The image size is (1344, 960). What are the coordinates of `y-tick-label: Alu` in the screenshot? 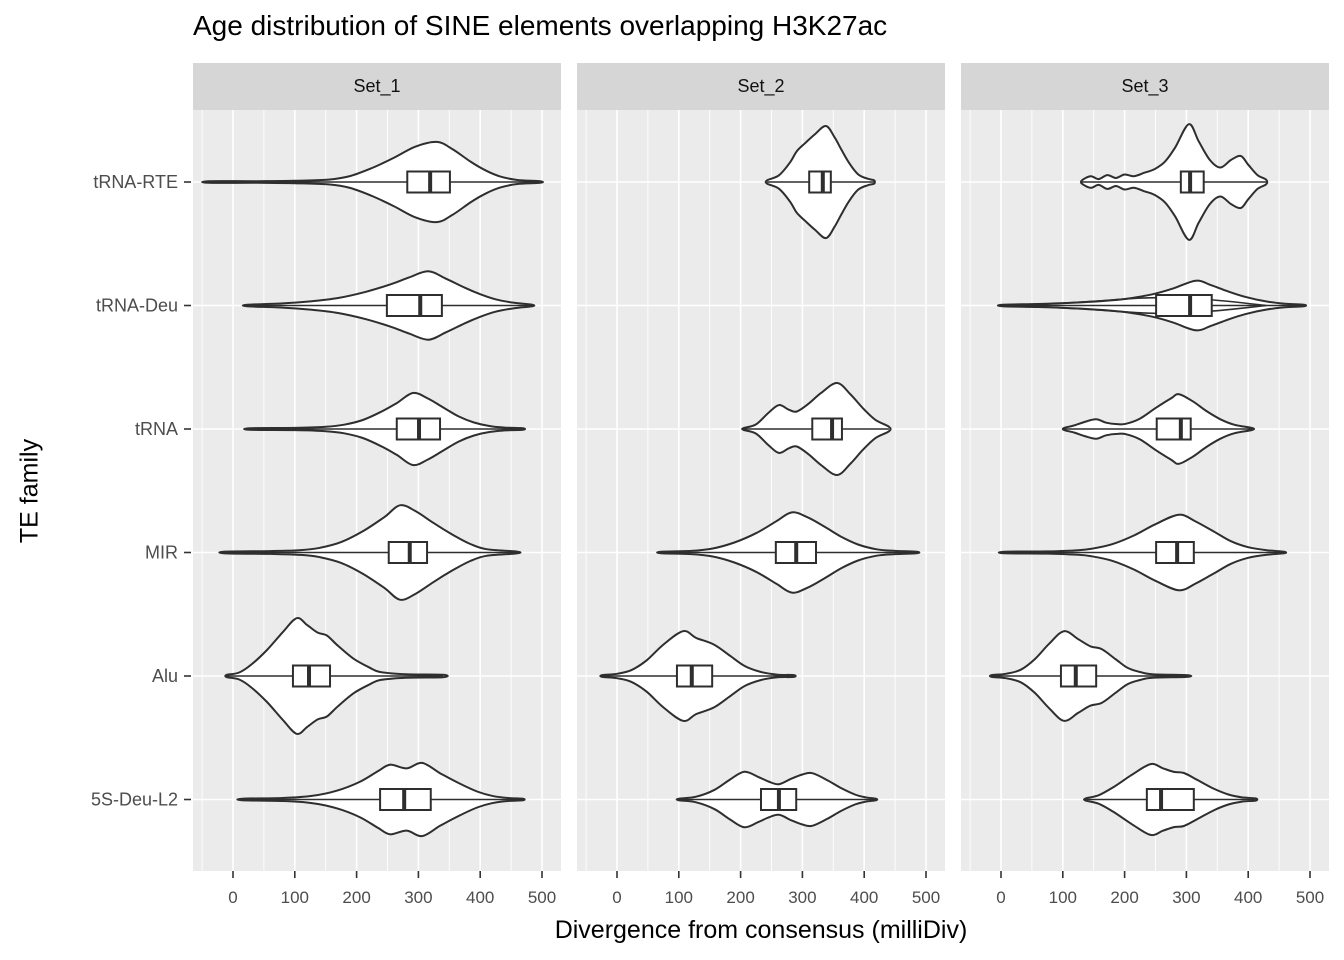 It's located at (165, 676).